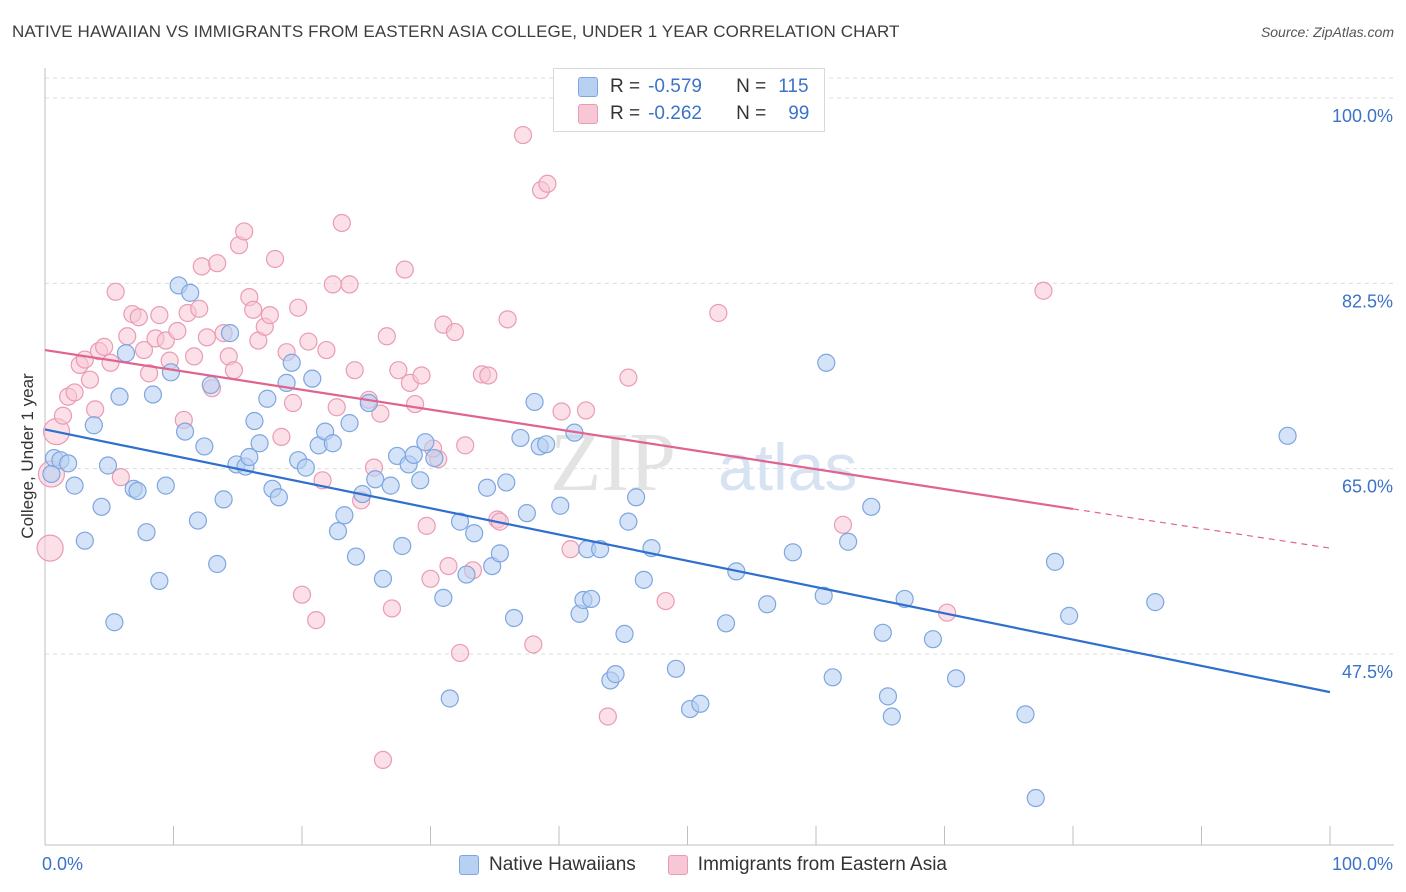 Image resolution: width=1406 pixels, height=892 pixels. What do you see at coordinates (1201, 528) in the screenshot?
I see `trend-line-extension-immigrants-eastern-asia` at bounding box center [1201, 528].